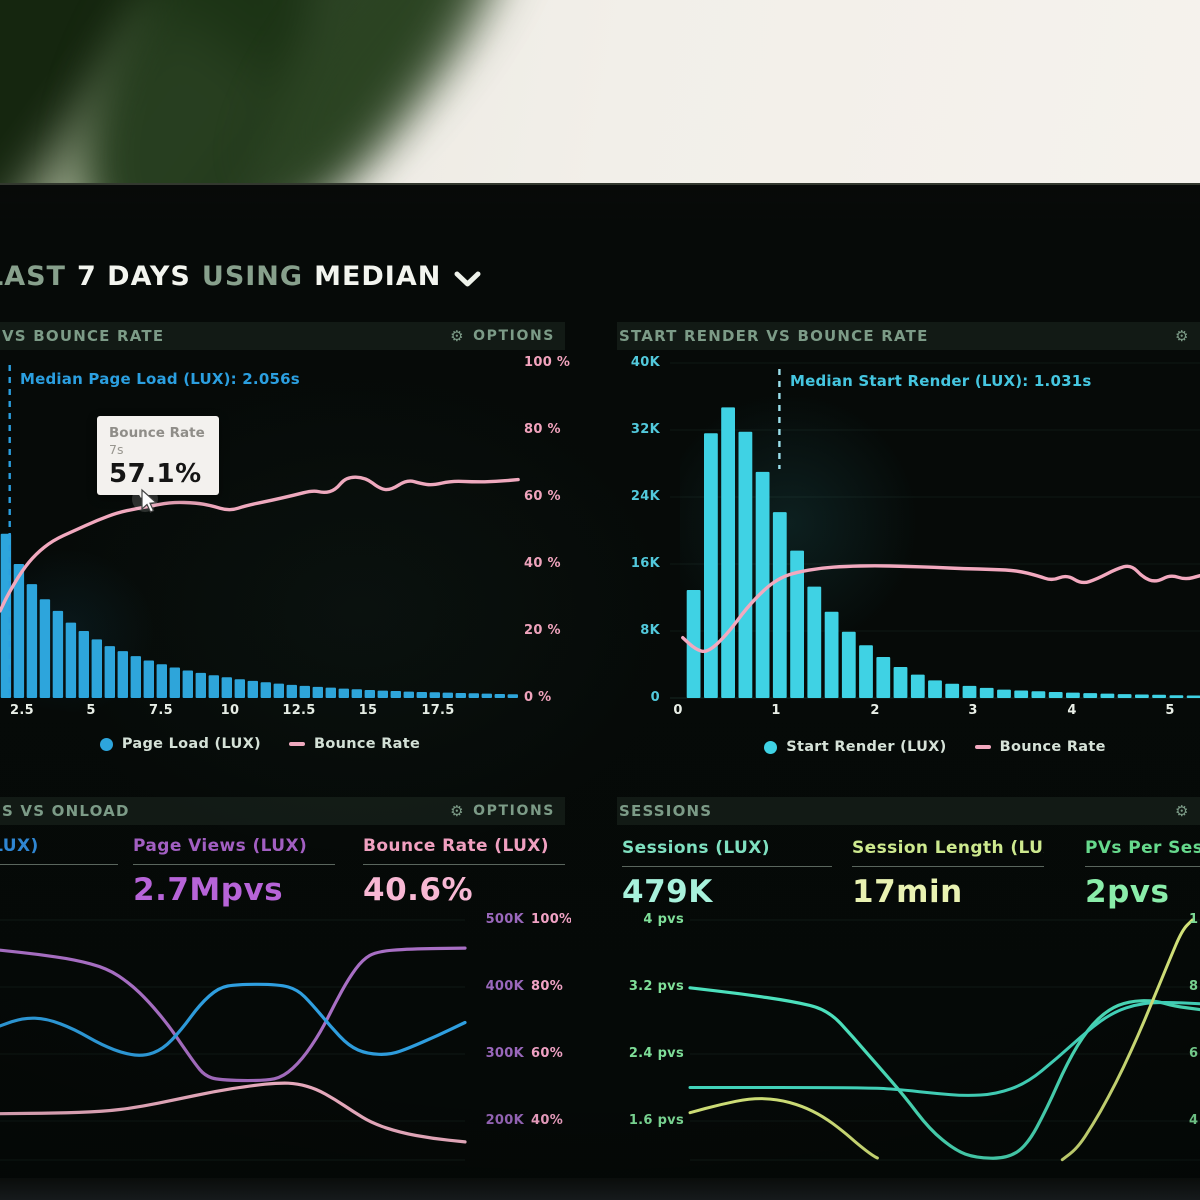 This screenshot has height=1200, width=1200. I want to click on metric-value: 2.7Mpvs, so click(208, 890).